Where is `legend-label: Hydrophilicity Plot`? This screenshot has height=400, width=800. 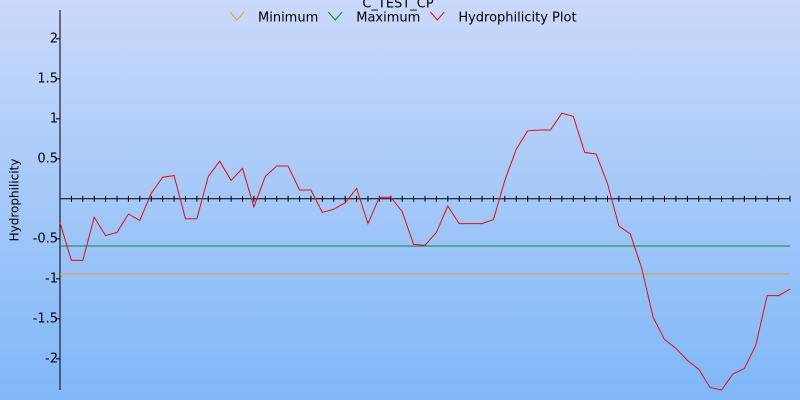
legend-label: Hydrophilicity Plot is located at coordinates (517, 18).